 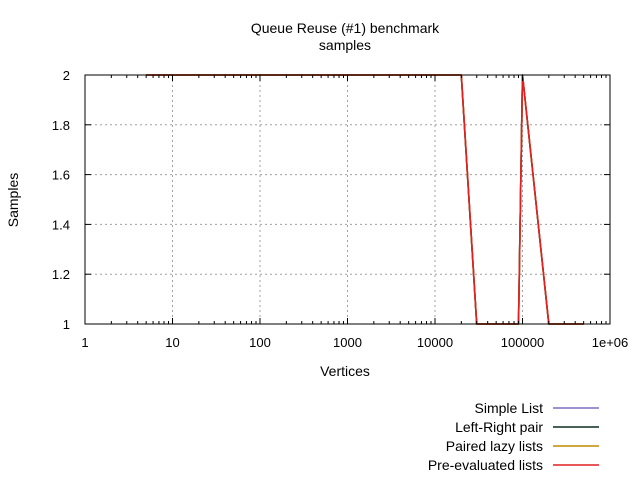 What do you see at coordinates (66, 324) in the screenshot?
I see `y-tick-label: 1` at bounding box center [66, 324].